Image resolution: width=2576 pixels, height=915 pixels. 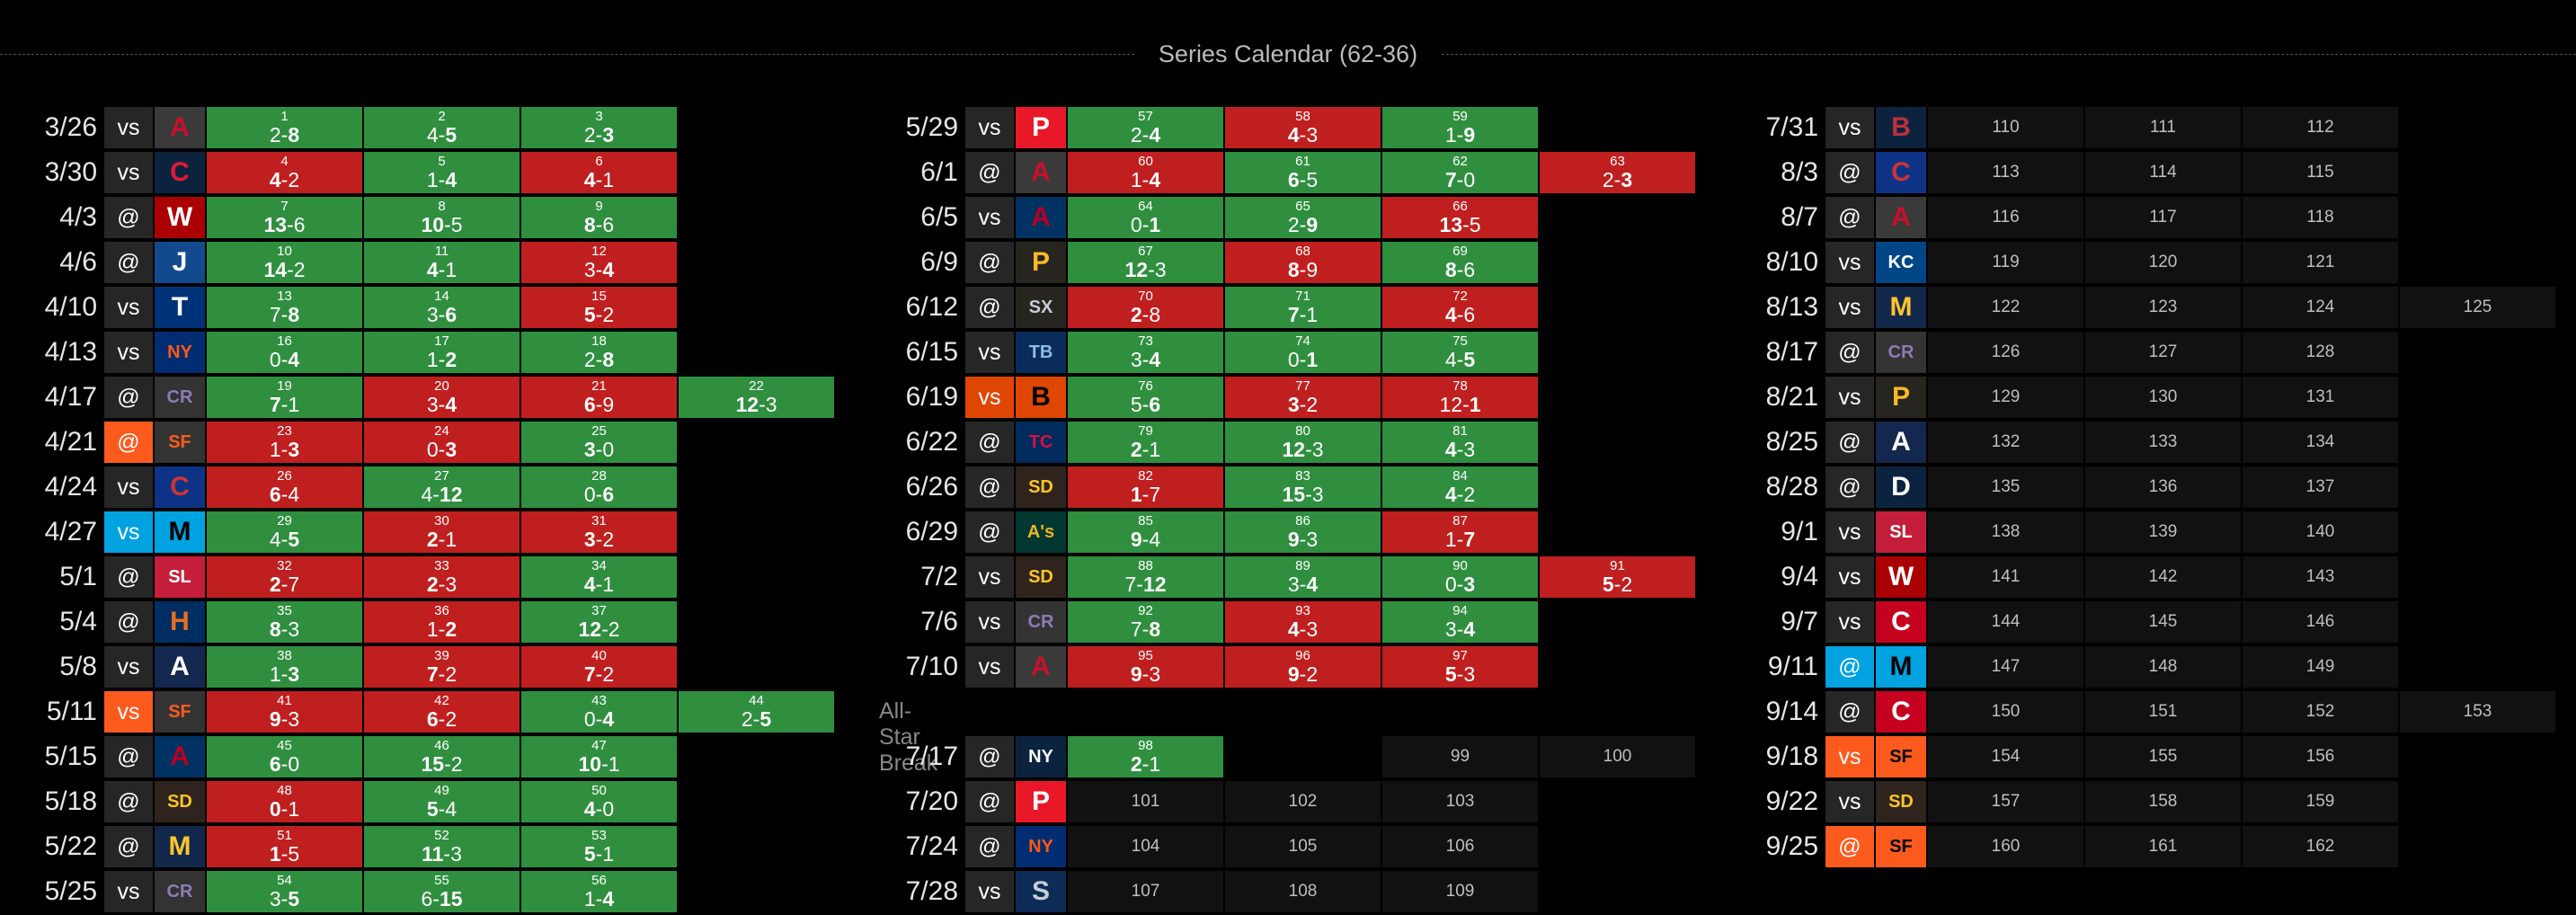 What do you see at coordinates (2163, 487) in the screenshot?
I see `upcoming-game-cell: 136` at bounding box center [2163, 487].